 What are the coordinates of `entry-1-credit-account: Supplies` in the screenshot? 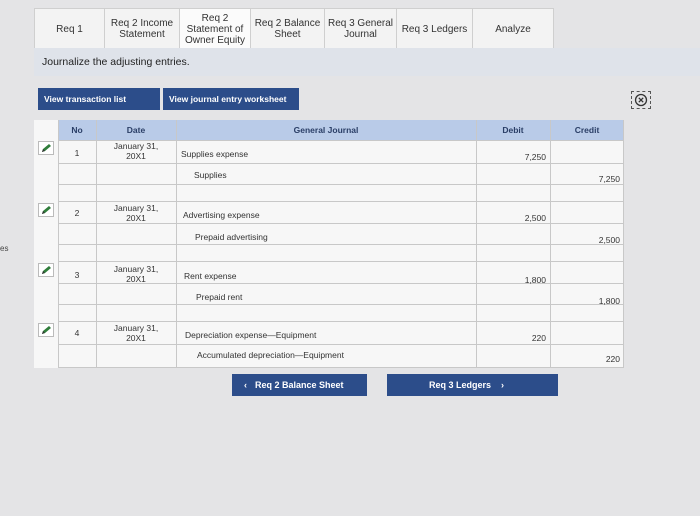 It's located at (210, 175).